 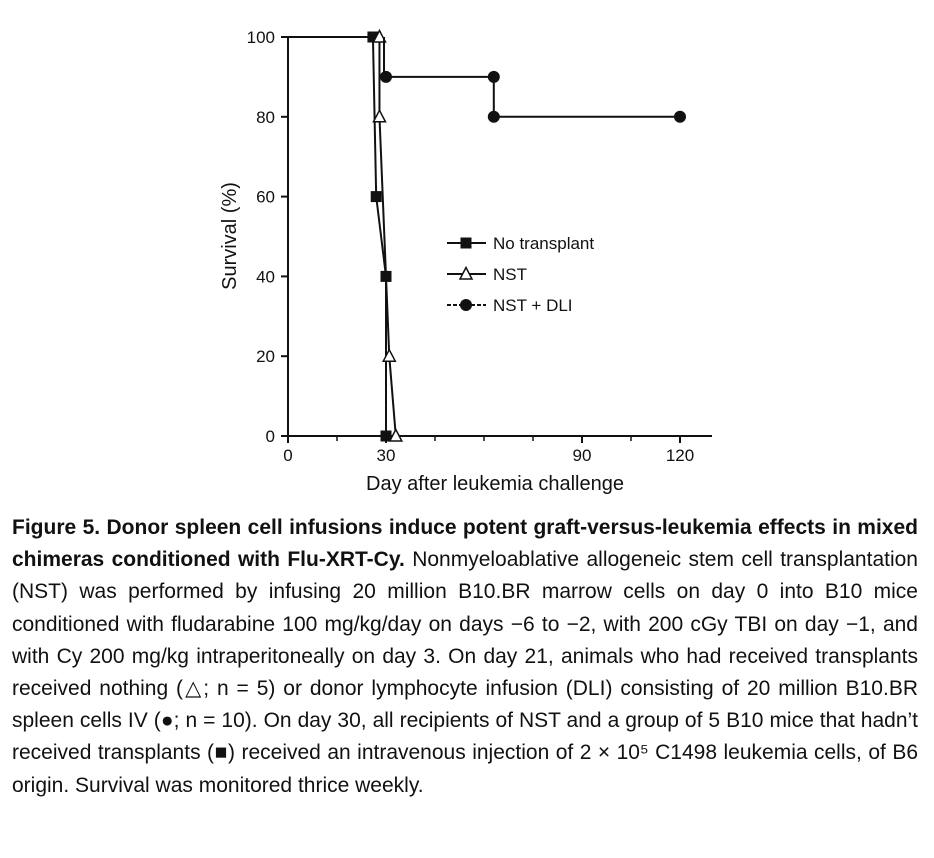 I want to click on legend-label: NST, so click(x=510, y=274).